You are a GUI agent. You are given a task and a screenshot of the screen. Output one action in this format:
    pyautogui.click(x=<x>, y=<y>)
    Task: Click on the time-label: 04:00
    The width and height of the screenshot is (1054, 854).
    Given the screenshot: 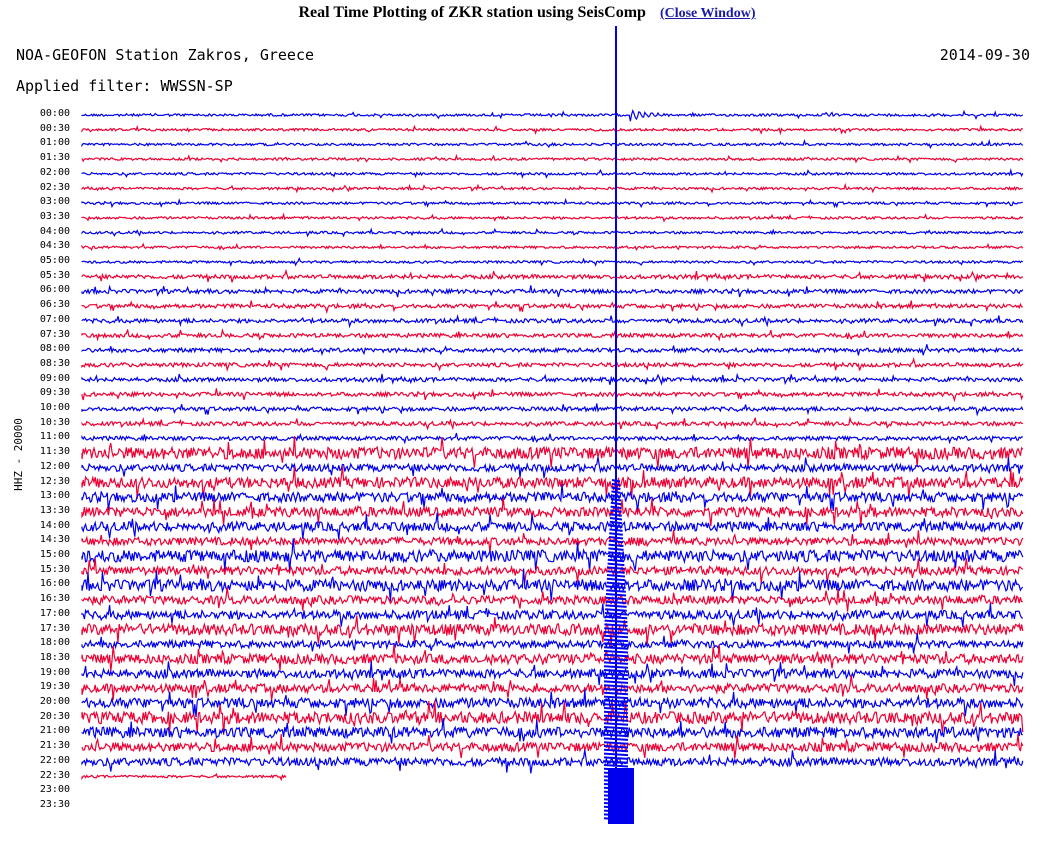 What is the action you would take?
    pyautogui.click(x=54, y=231)
    